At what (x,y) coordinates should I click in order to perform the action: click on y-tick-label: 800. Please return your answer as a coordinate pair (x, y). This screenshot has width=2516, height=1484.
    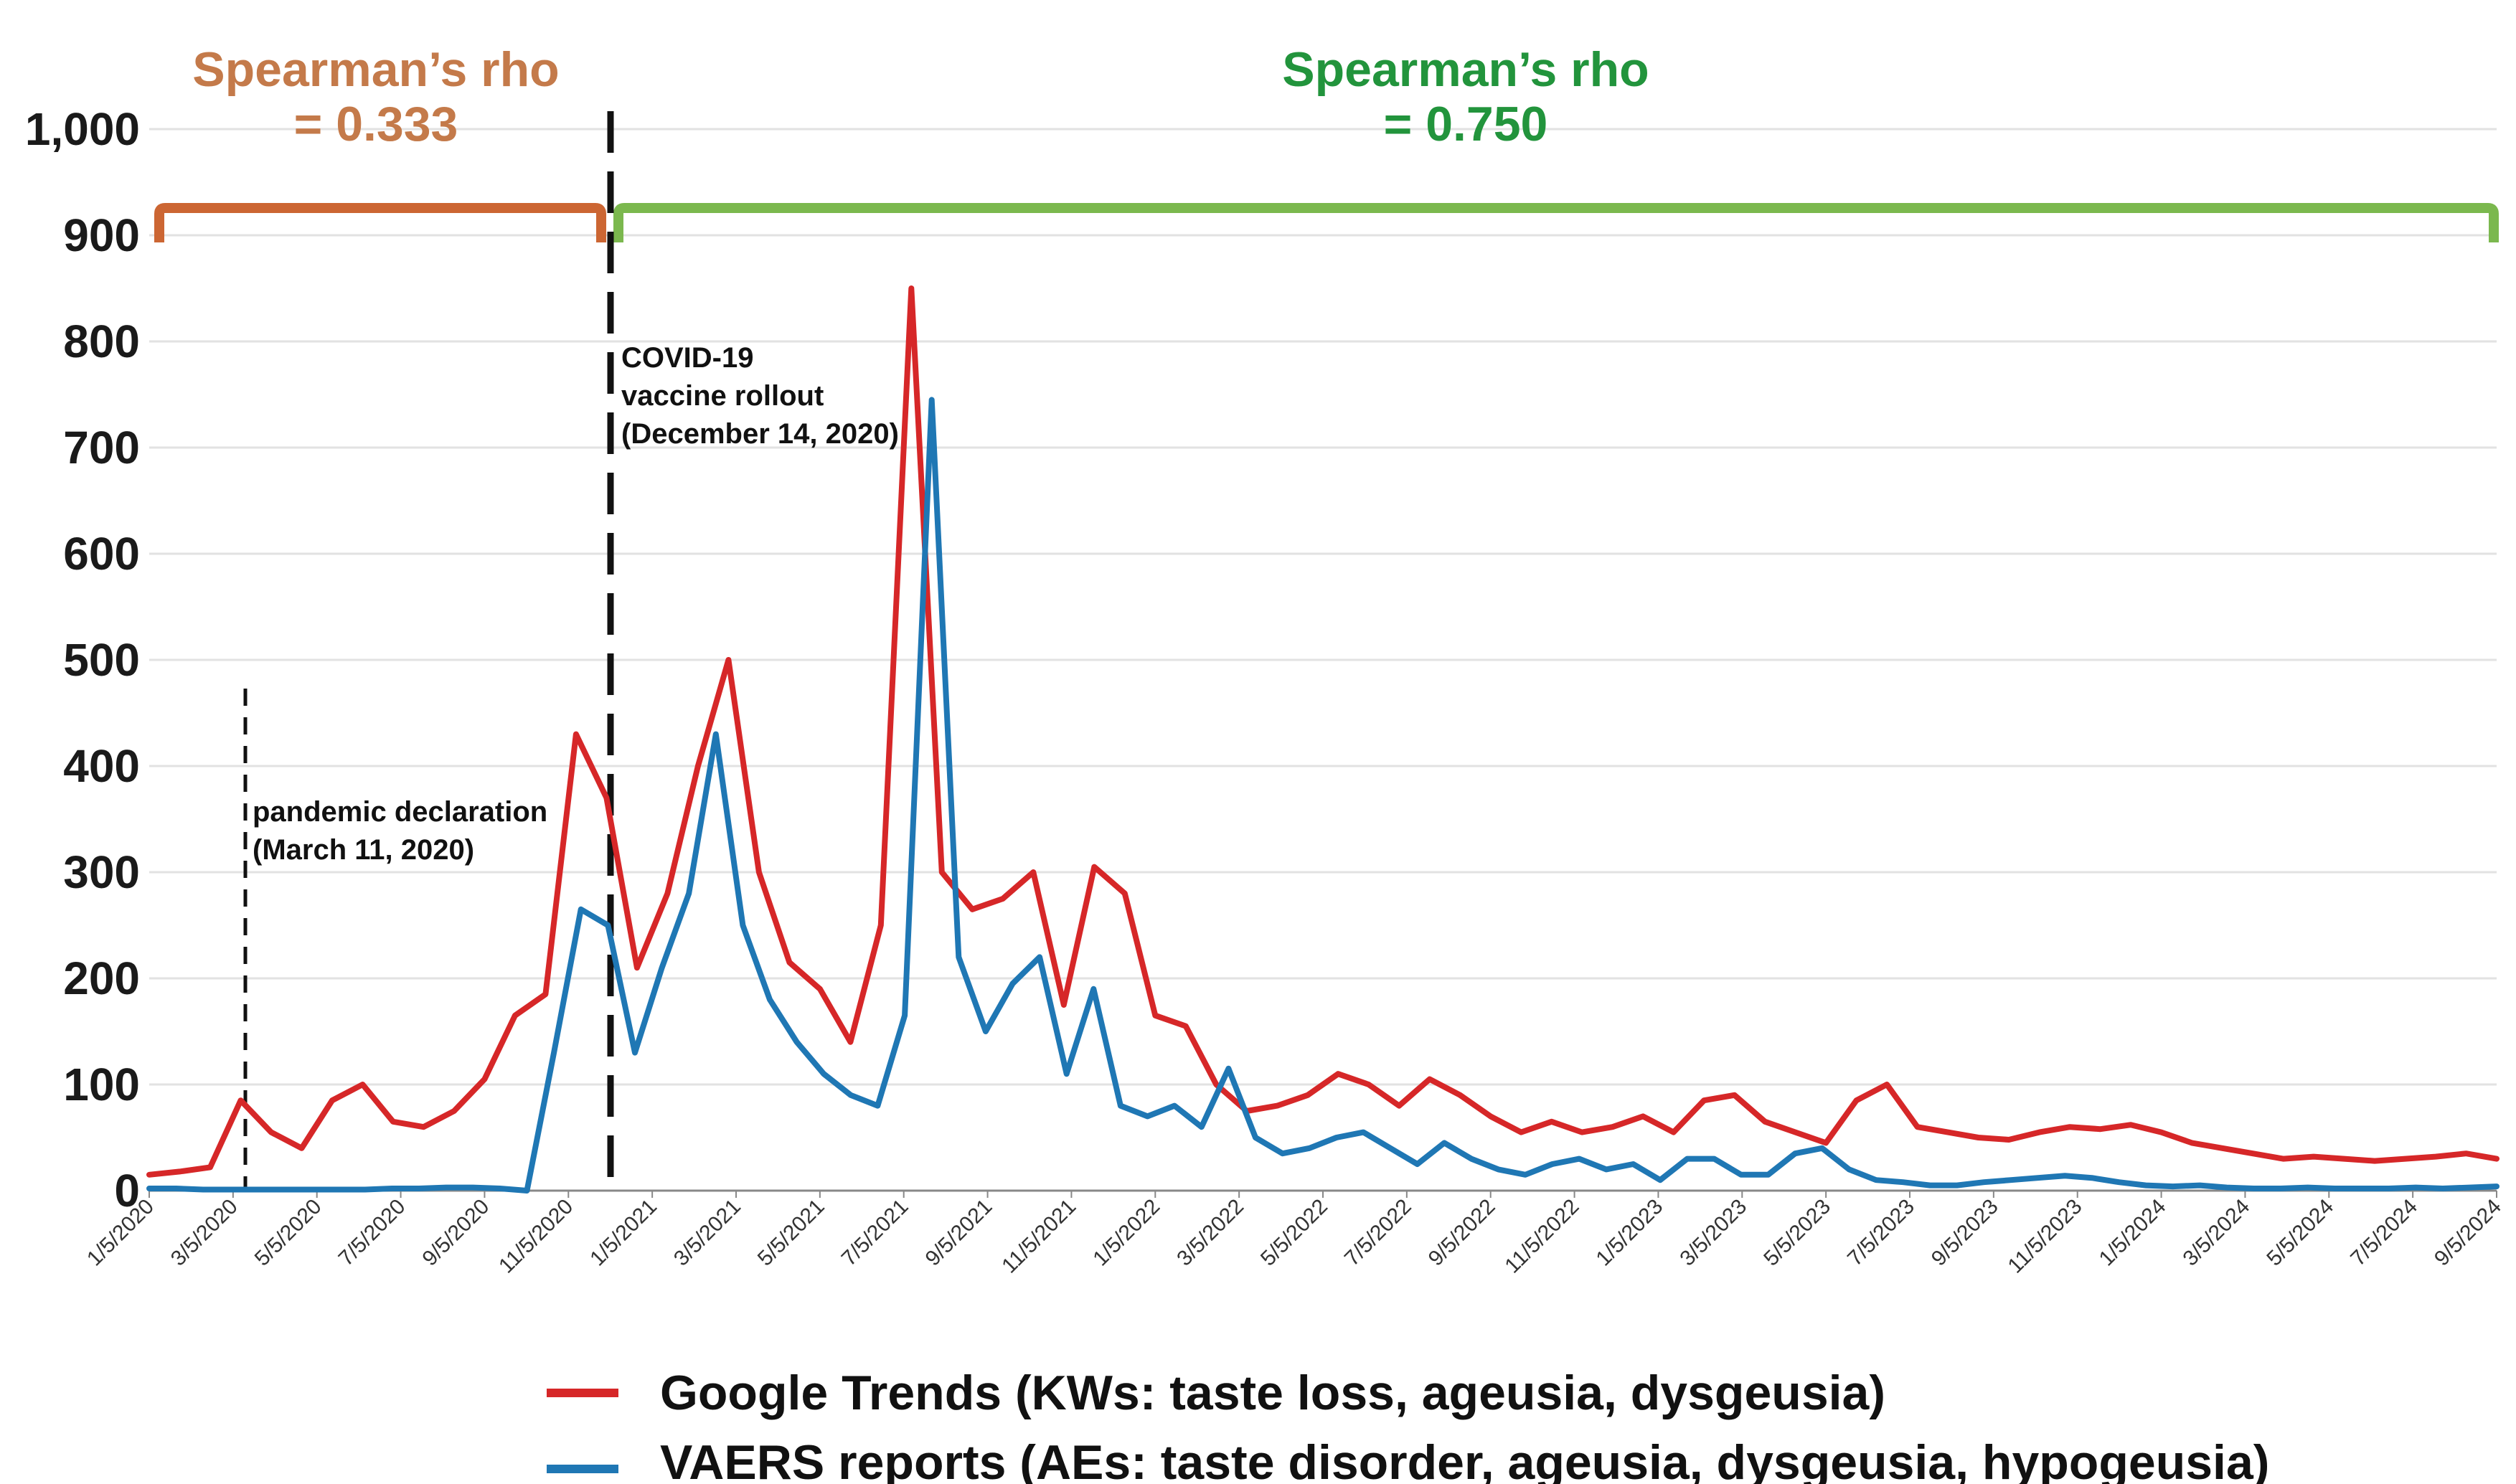
    Looking at the image, I should click on (101, 341).